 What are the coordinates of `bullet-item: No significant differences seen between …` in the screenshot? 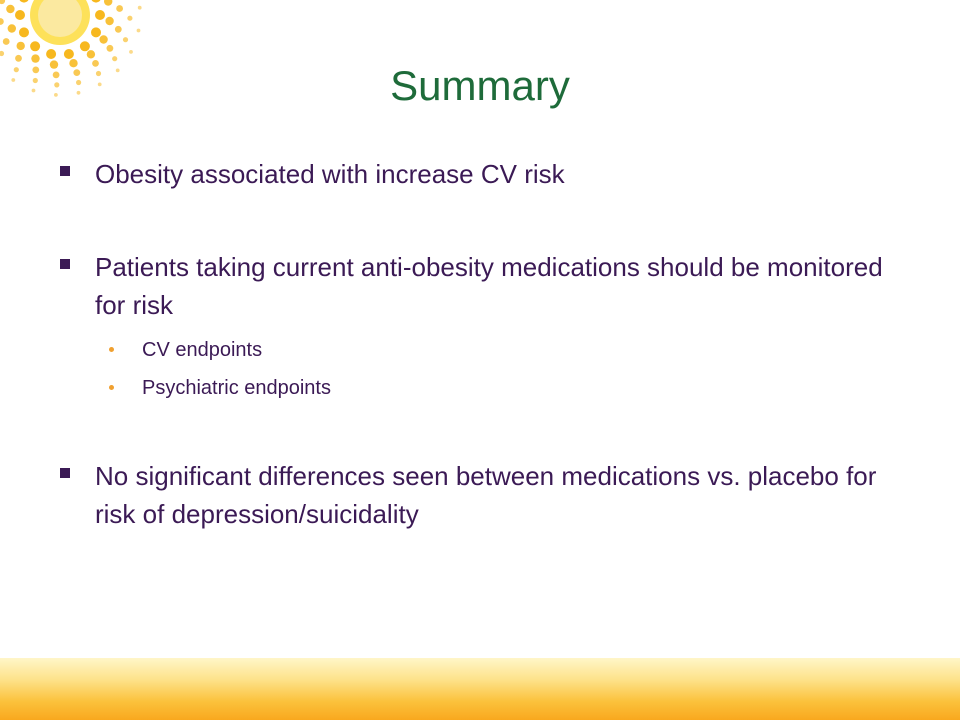 It's located at (488, 495).